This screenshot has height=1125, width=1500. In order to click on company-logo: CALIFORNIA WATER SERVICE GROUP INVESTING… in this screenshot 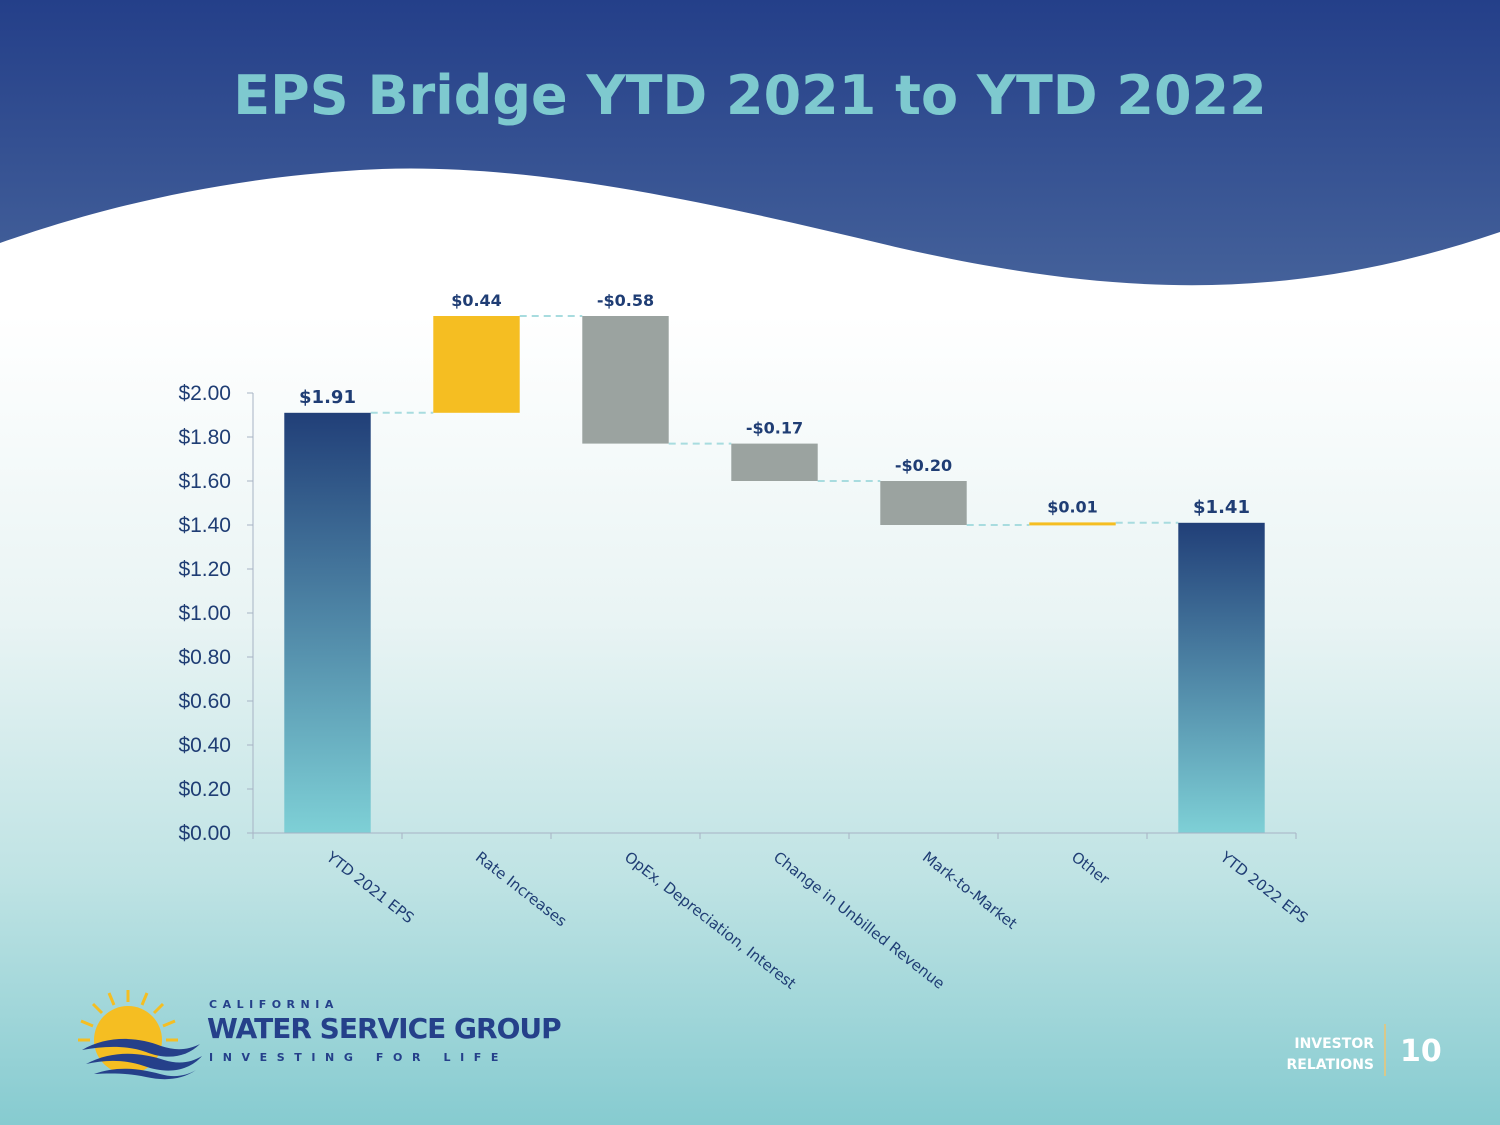, I will do `click(336, 1034)`.